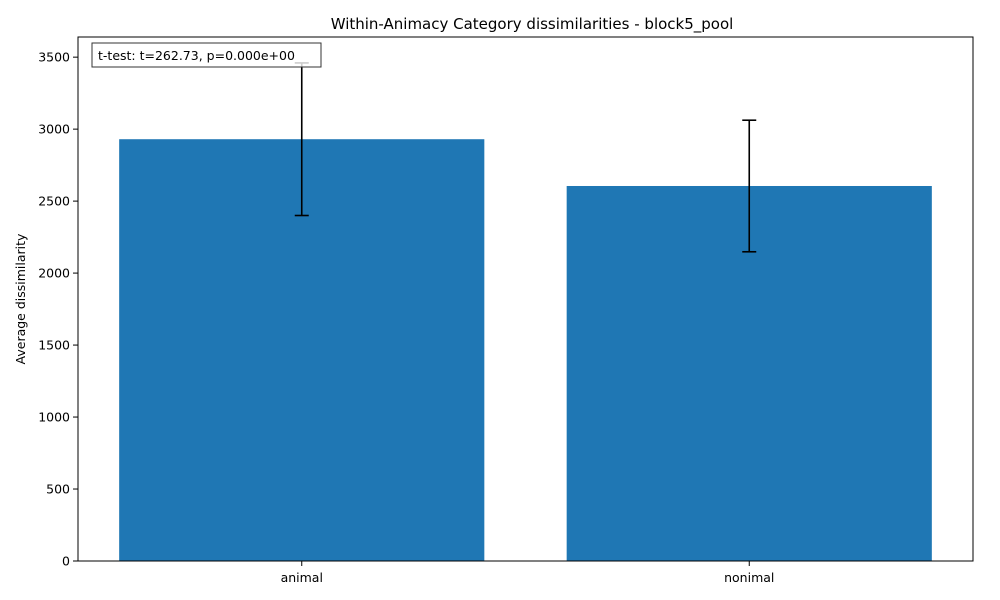 Image resolution: width=1000 pixels, height=600 pixels. I want to click on t-test-annotation: t-test: t=262.73, p=0.000e+00, so click(196, 55).